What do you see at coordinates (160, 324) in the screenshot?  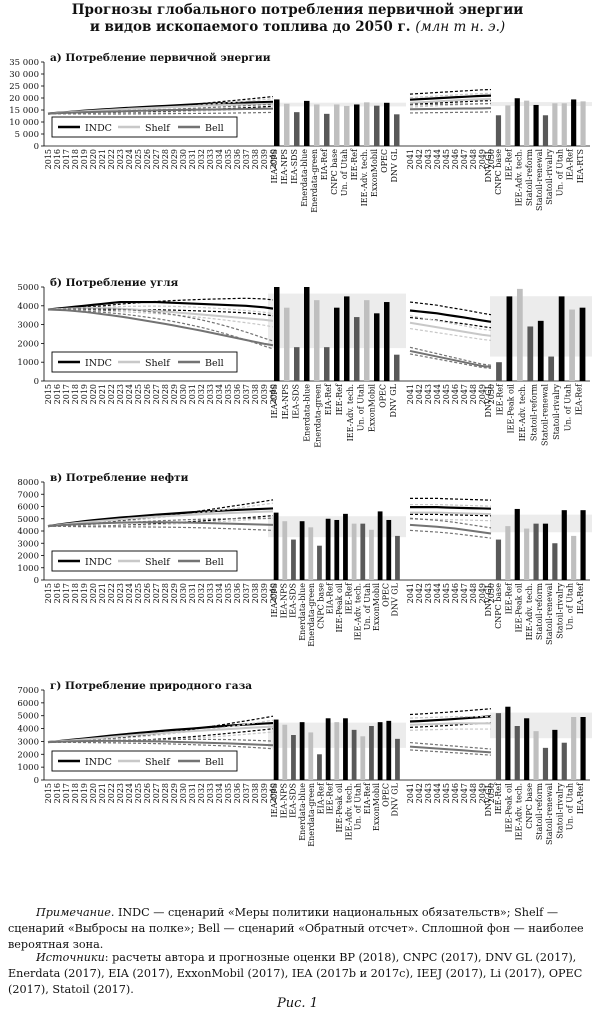 I see `series-band-bell` at bounding box center [160, 324].